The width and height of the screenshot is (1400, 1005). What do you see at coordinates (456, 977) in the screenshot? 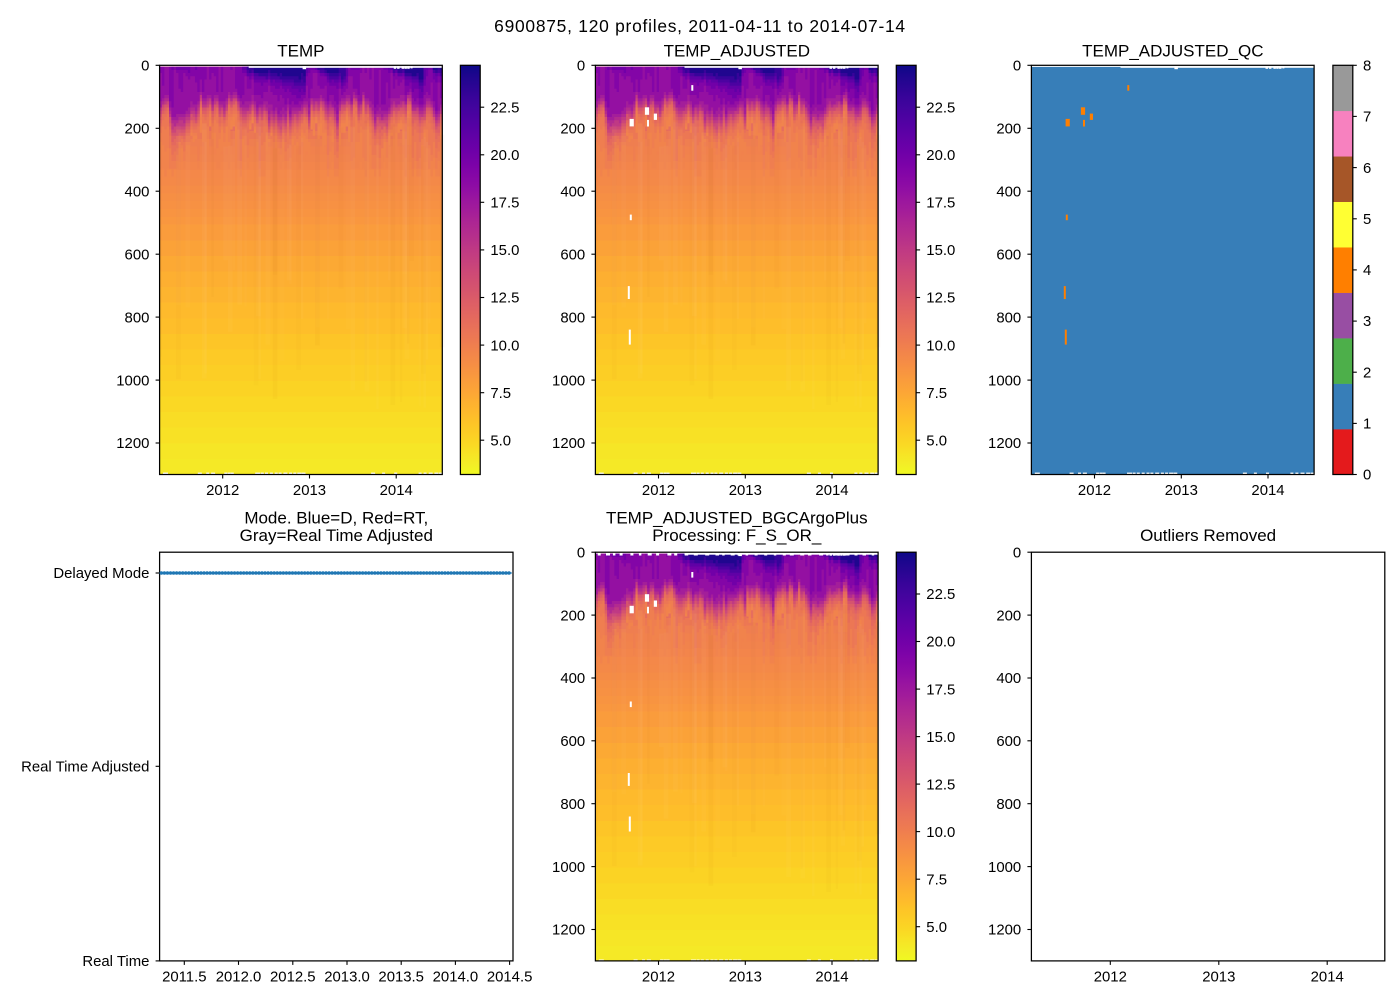
I see `svg-text: 2014.0` at bounding box center [456, 977].